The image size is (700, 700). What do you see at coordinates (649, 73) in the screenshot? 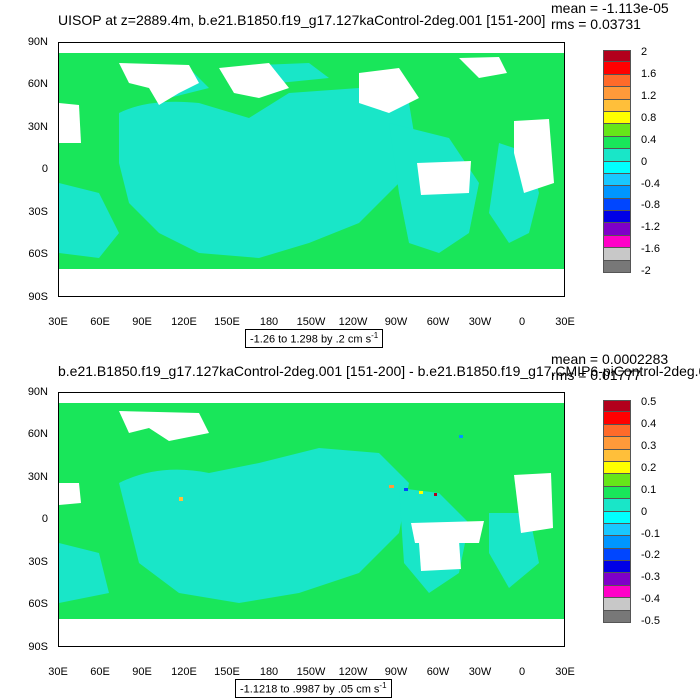
I see `colorbar-label: 1.6` at bounding box center [649, 73].